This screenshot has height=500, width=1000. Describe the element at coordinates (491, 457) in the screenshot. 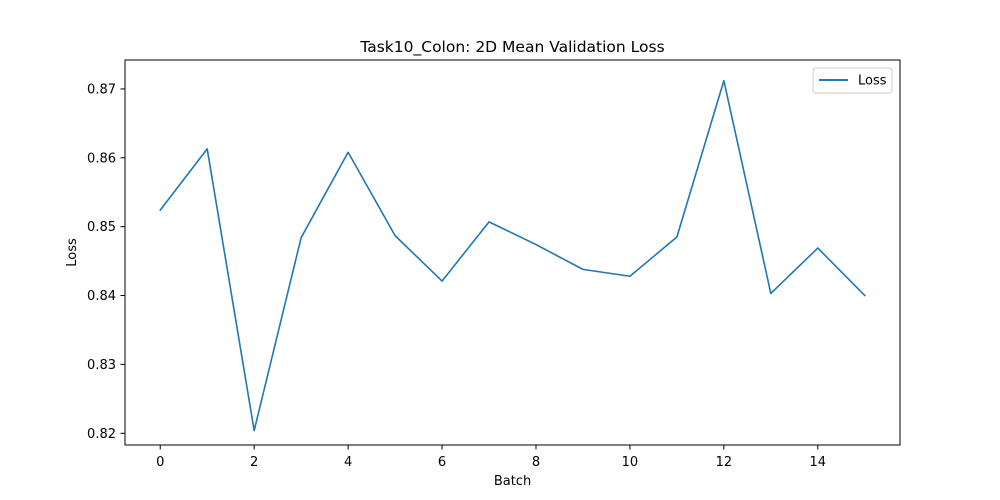

I see `x-axis-ticks: 0 2 4 6 8 10 12 14` at that location.